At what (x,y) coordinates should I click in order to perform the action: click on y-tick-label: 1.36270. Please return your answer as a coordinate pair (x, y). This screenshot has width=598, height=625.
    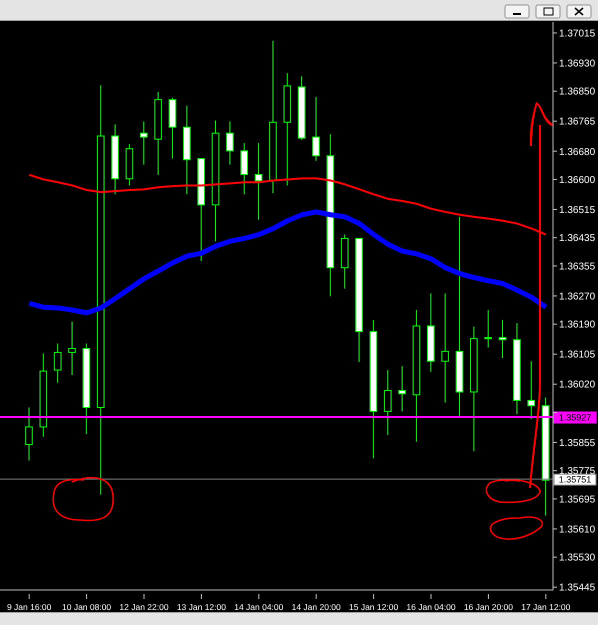
    Looking at the image, I should click on (577, 296).